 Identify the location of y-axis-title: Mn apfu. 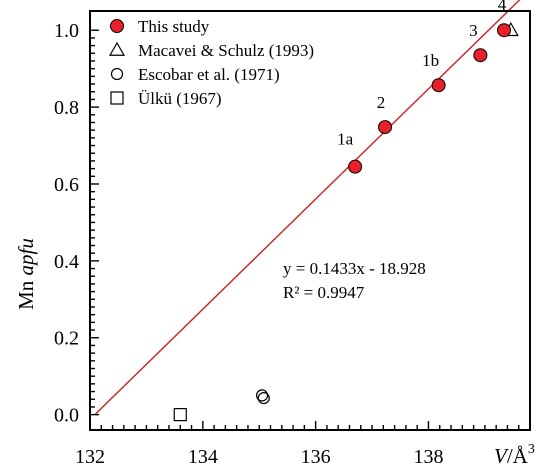
(26, 274).